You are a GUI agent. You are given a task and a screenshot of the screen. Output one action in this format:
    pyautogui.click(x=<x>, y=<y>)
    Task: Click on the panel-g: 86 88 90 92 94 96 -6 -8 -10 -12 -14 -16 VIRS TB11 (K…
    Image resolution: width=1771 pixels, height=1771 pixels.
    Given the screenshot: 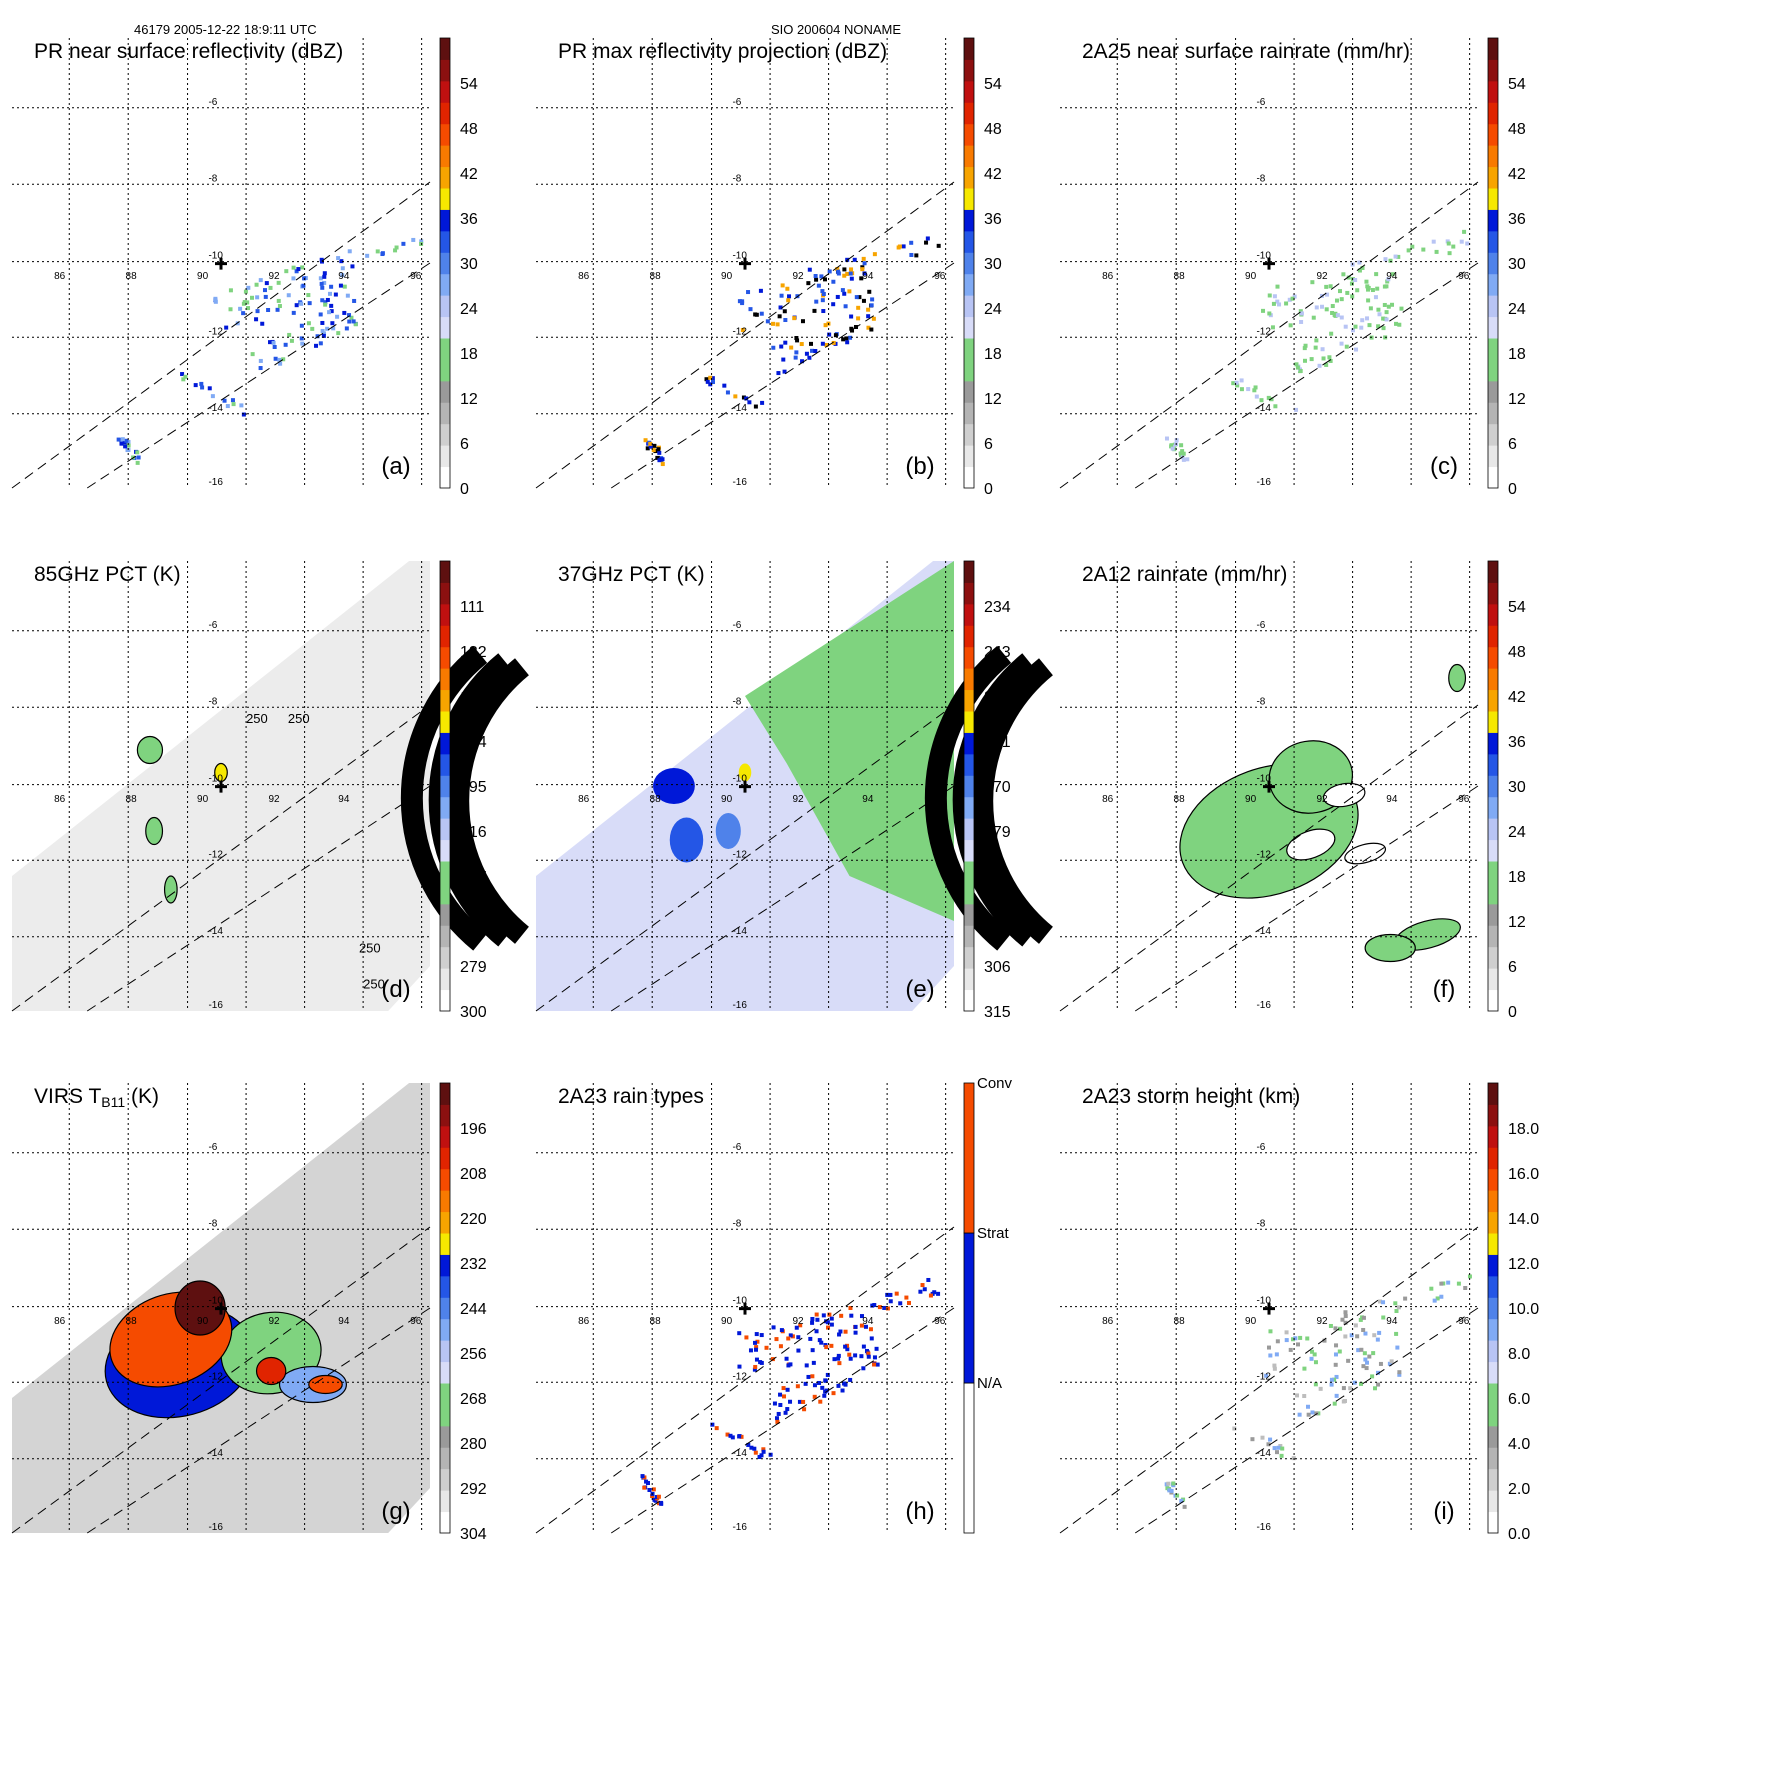 What is the action you would take?
    pyautogui.click(x=249, y=1312)
    